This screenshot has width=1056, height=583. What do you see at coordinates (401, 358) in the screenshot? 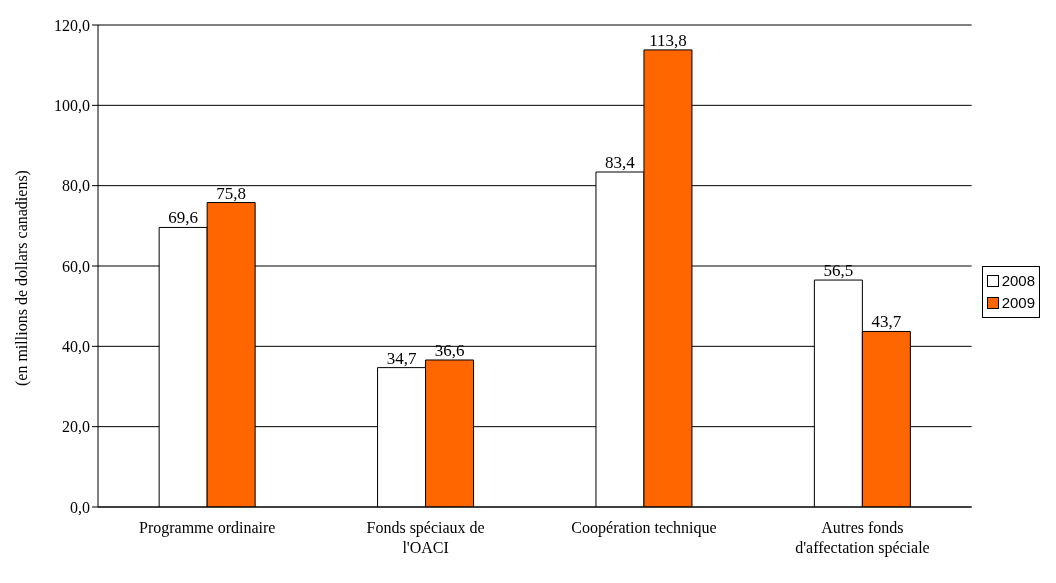
I see `data-label: 34,7` at bounding box center [401, 358].